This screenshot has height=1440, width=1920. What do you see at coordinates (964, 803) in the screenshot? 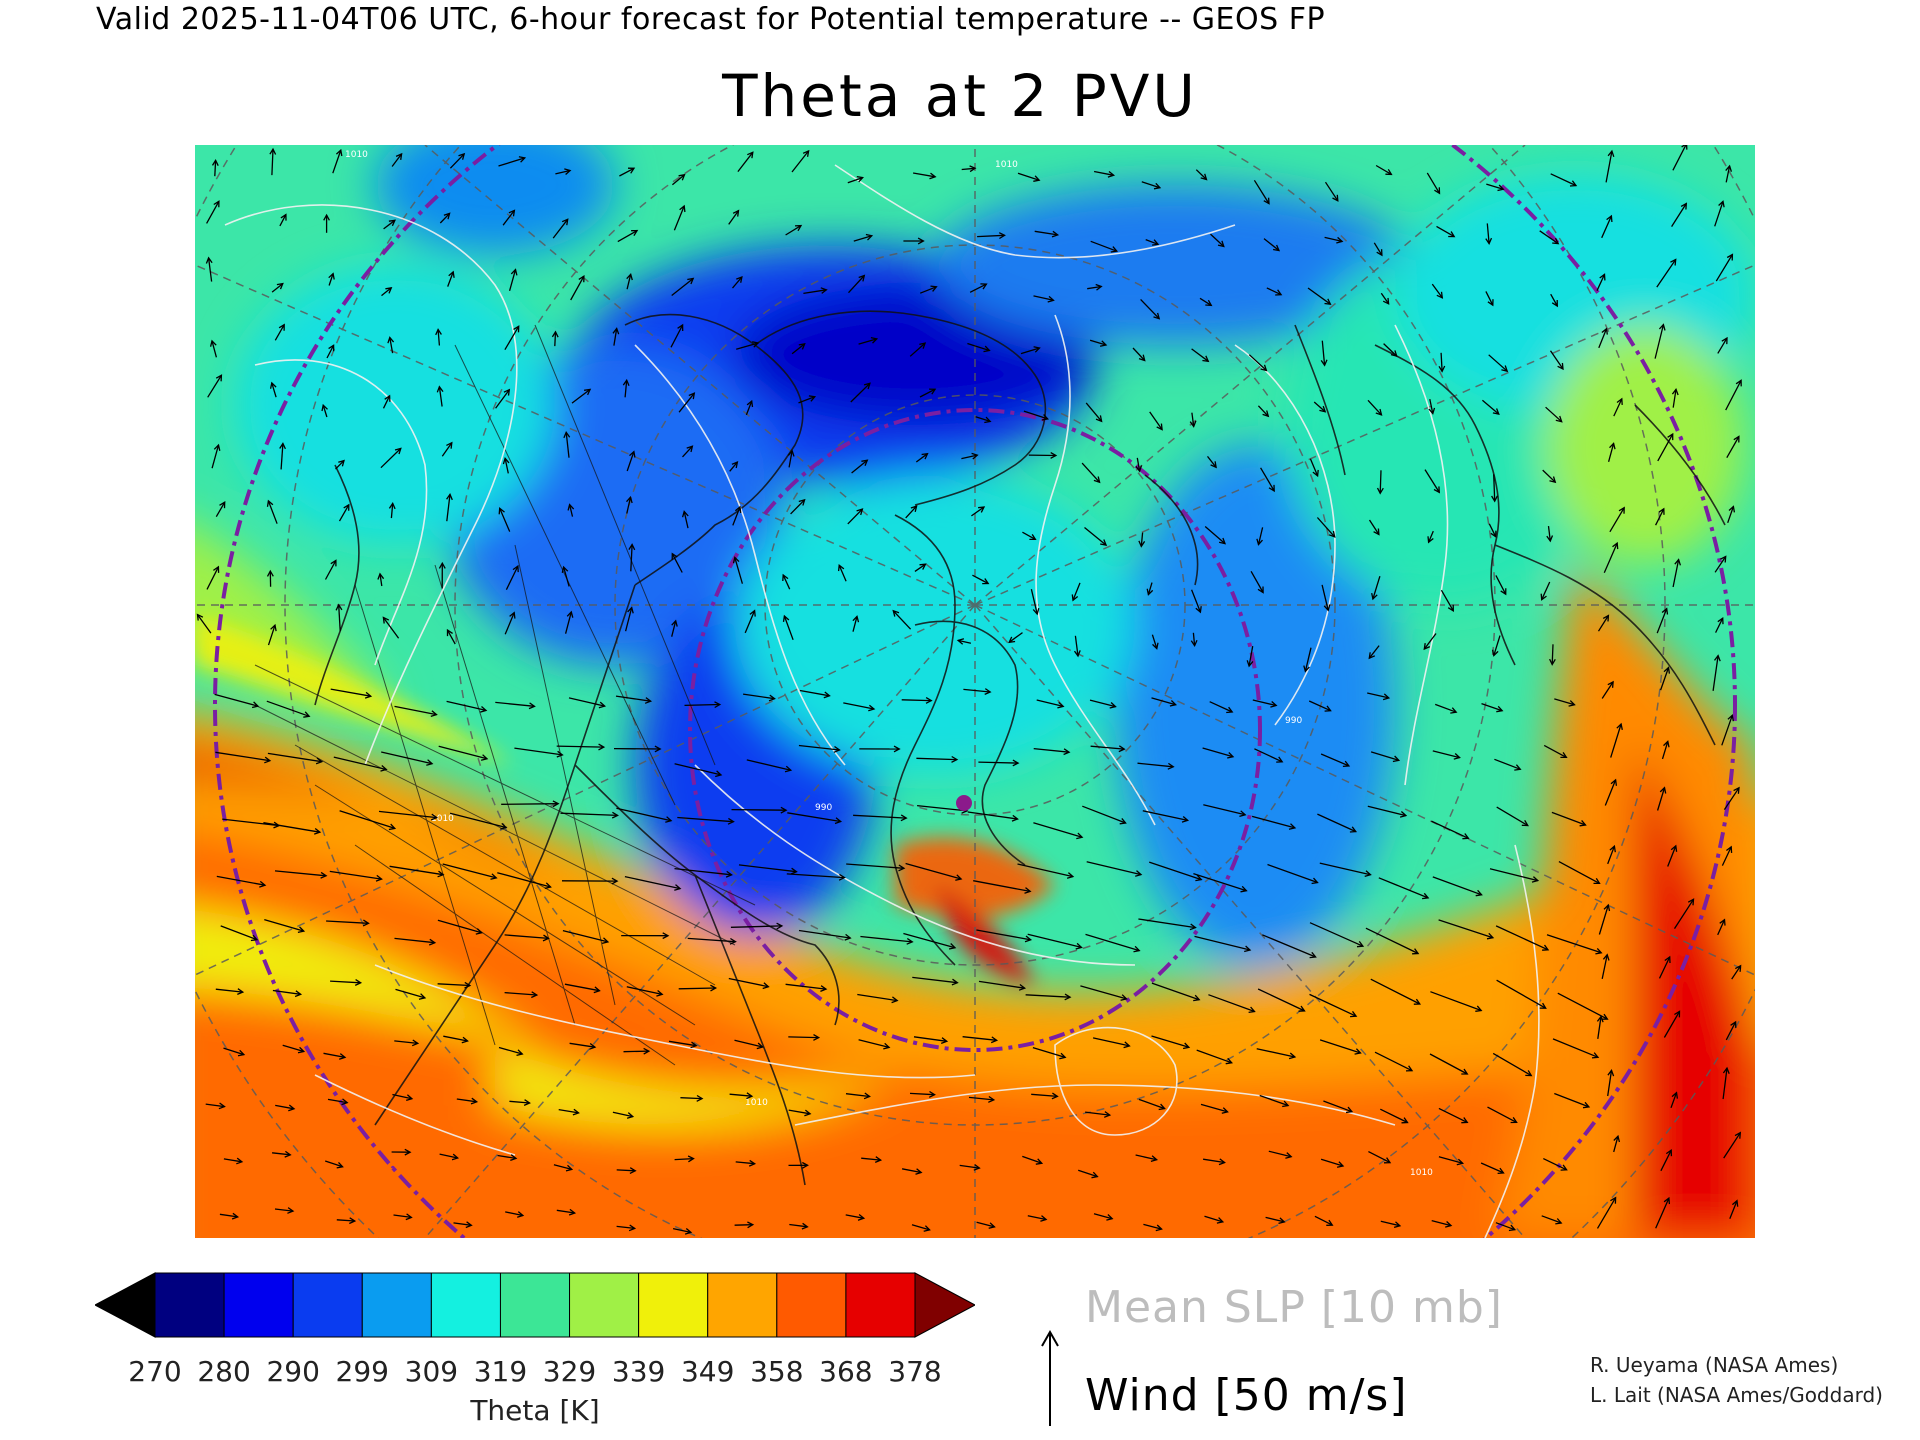
I see `location-marker` at bounding box center [964, 803].